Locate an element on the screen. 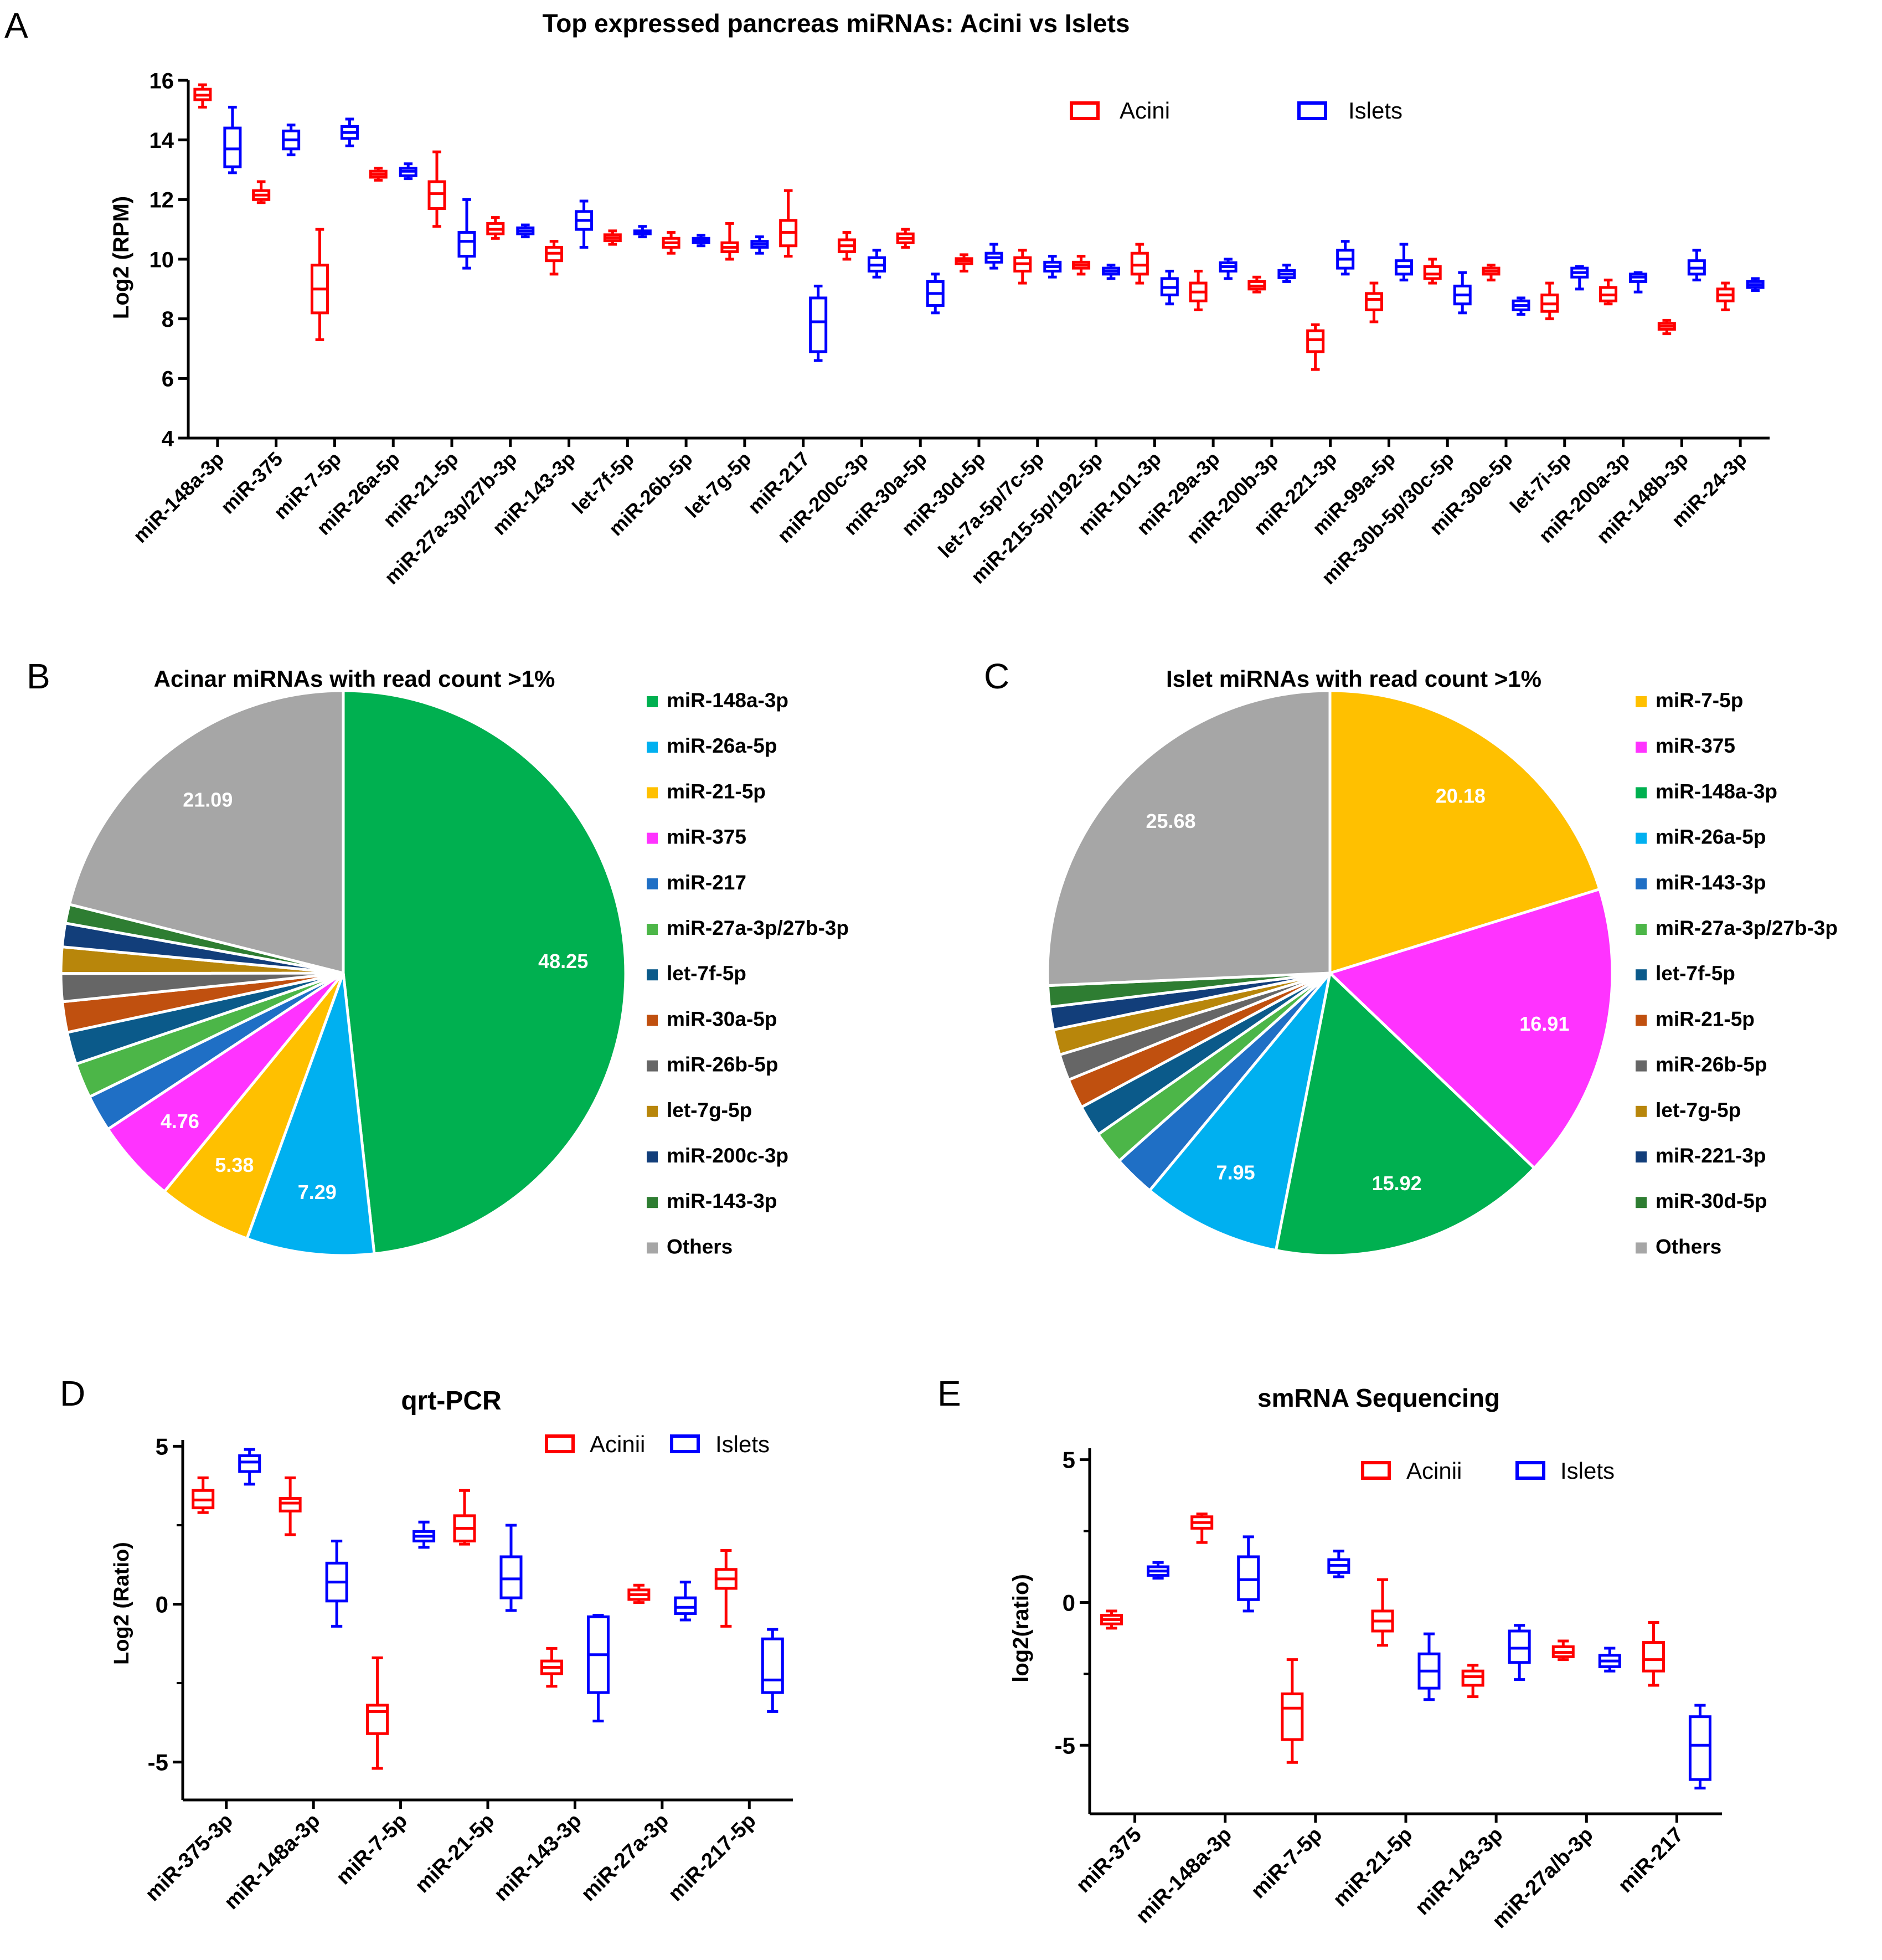 Image resolution: width=1882 pixels, height=1960 pixels. pie-slice-mir-7-5p is located at coordinates (1465, 832).